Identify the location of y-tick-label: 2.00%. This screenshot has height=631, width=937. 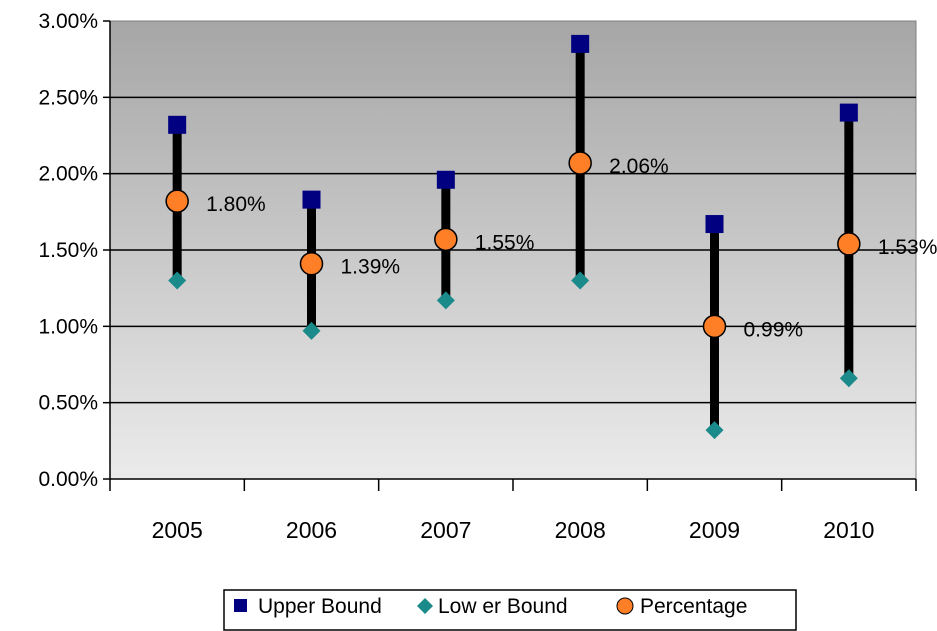
(68, 174).